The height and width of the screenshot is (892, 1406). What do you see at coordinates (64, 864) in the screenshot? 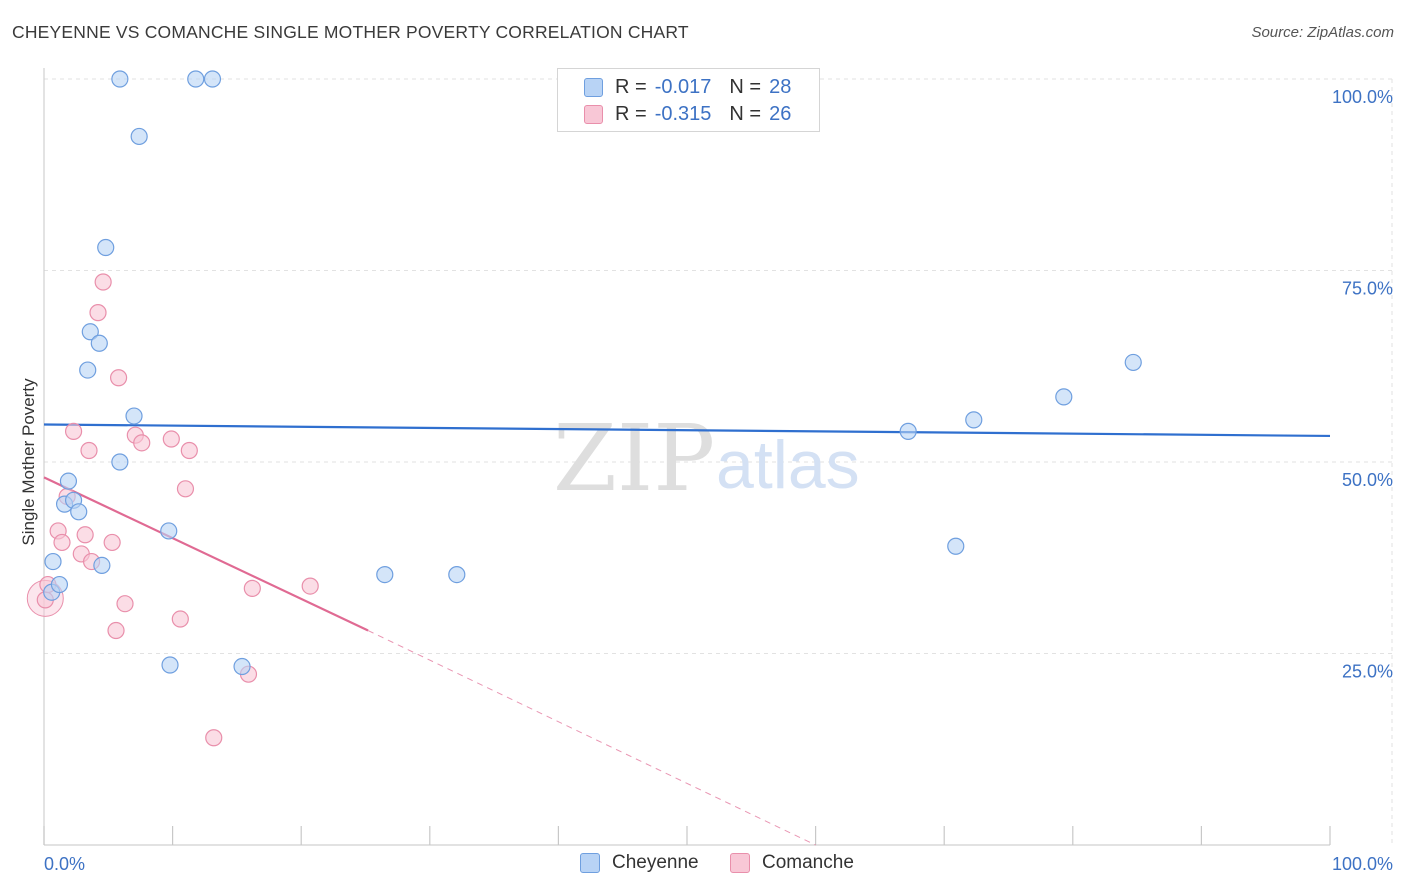
I see `x-tick-label-min: 0.0%` at bounding box center [64, 864].